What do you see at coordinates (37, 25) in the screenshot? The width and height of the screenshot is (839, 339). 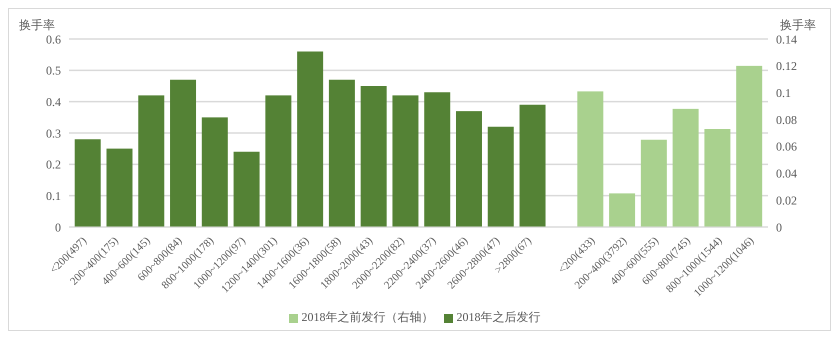 I see `y-axis-title: 换手率` at bounding box center [37, 25].